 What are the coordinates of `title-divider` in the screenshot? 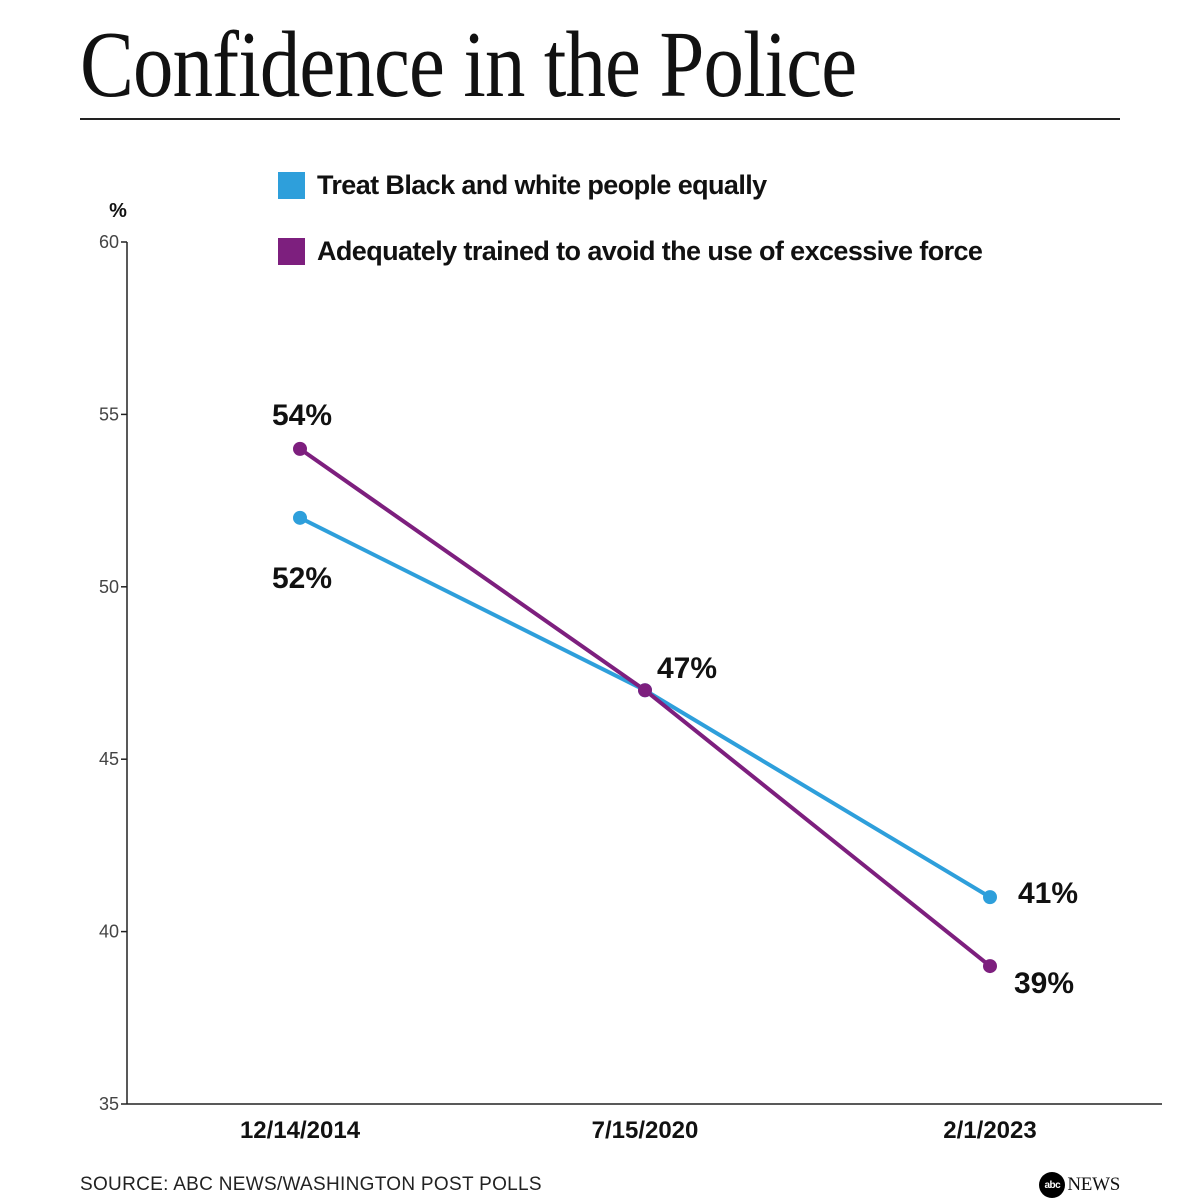 It's located at (600, 119).